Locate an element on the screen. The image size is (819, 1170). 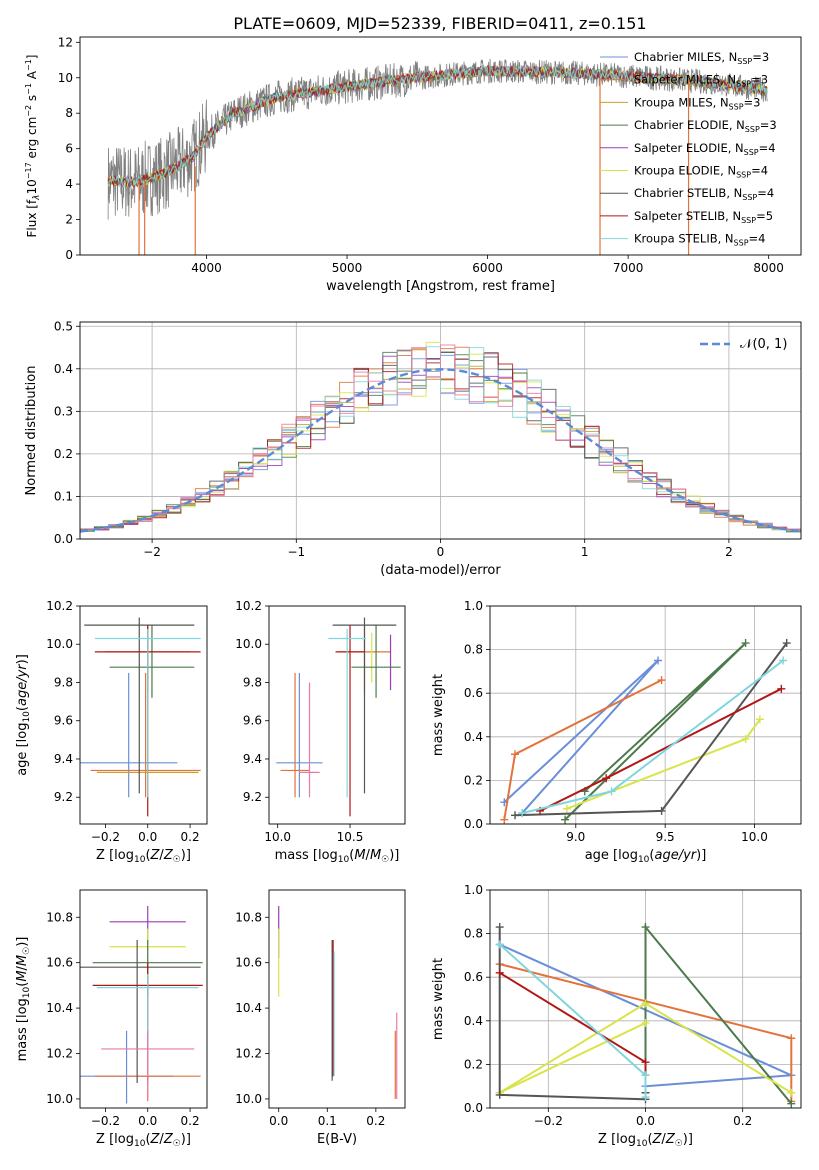
age_vs_mass-frame is located at coordinates (337, 715).